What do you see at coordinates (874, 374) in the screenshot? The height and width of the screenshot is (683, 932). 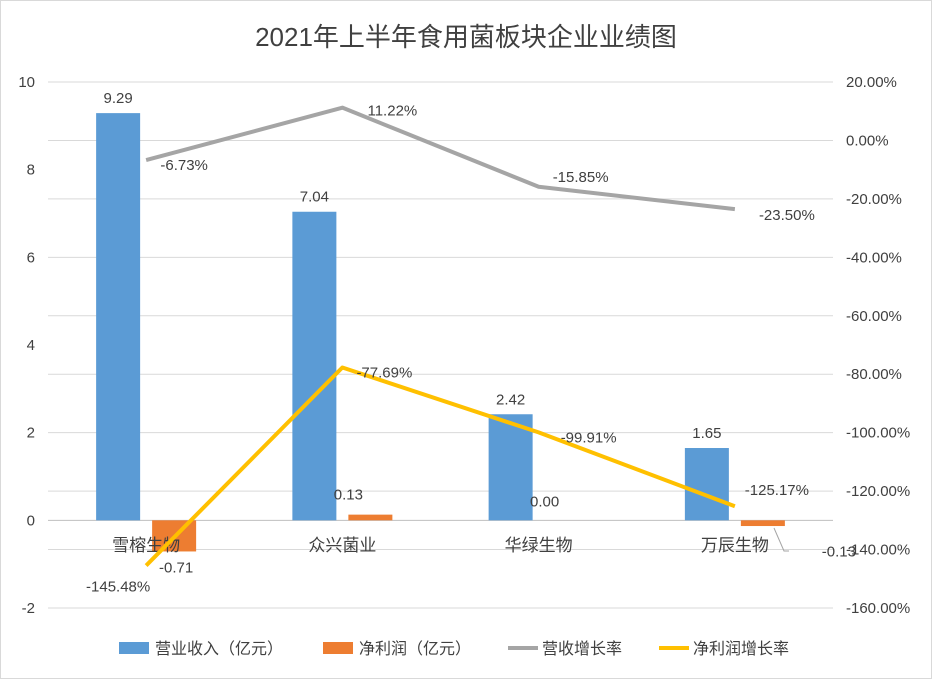 I see `right-axis-tick: -80.00%` at bounding box center [874, 374].